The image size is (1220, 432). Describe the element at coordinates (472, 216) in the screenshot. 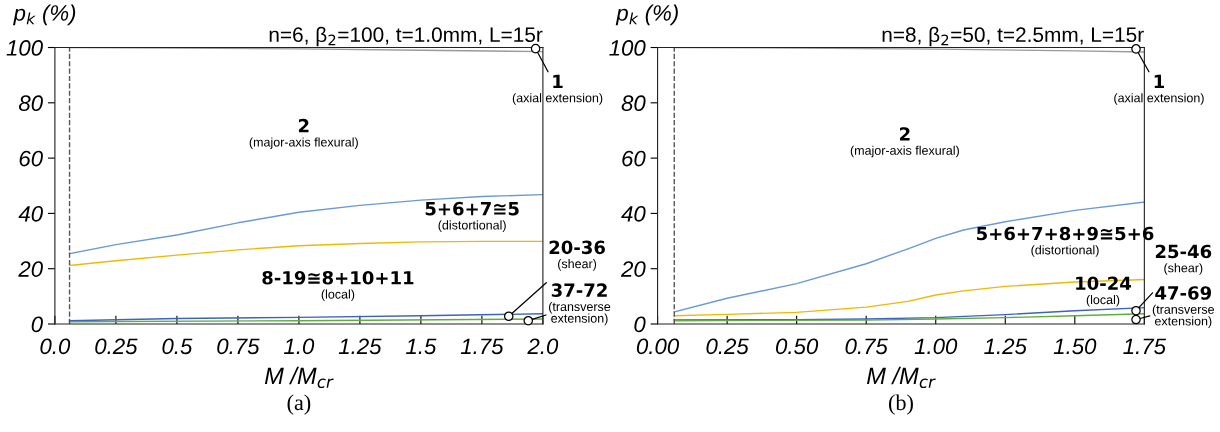

I see `annotation: 5+6+7≅5 (distortional)` at that location.